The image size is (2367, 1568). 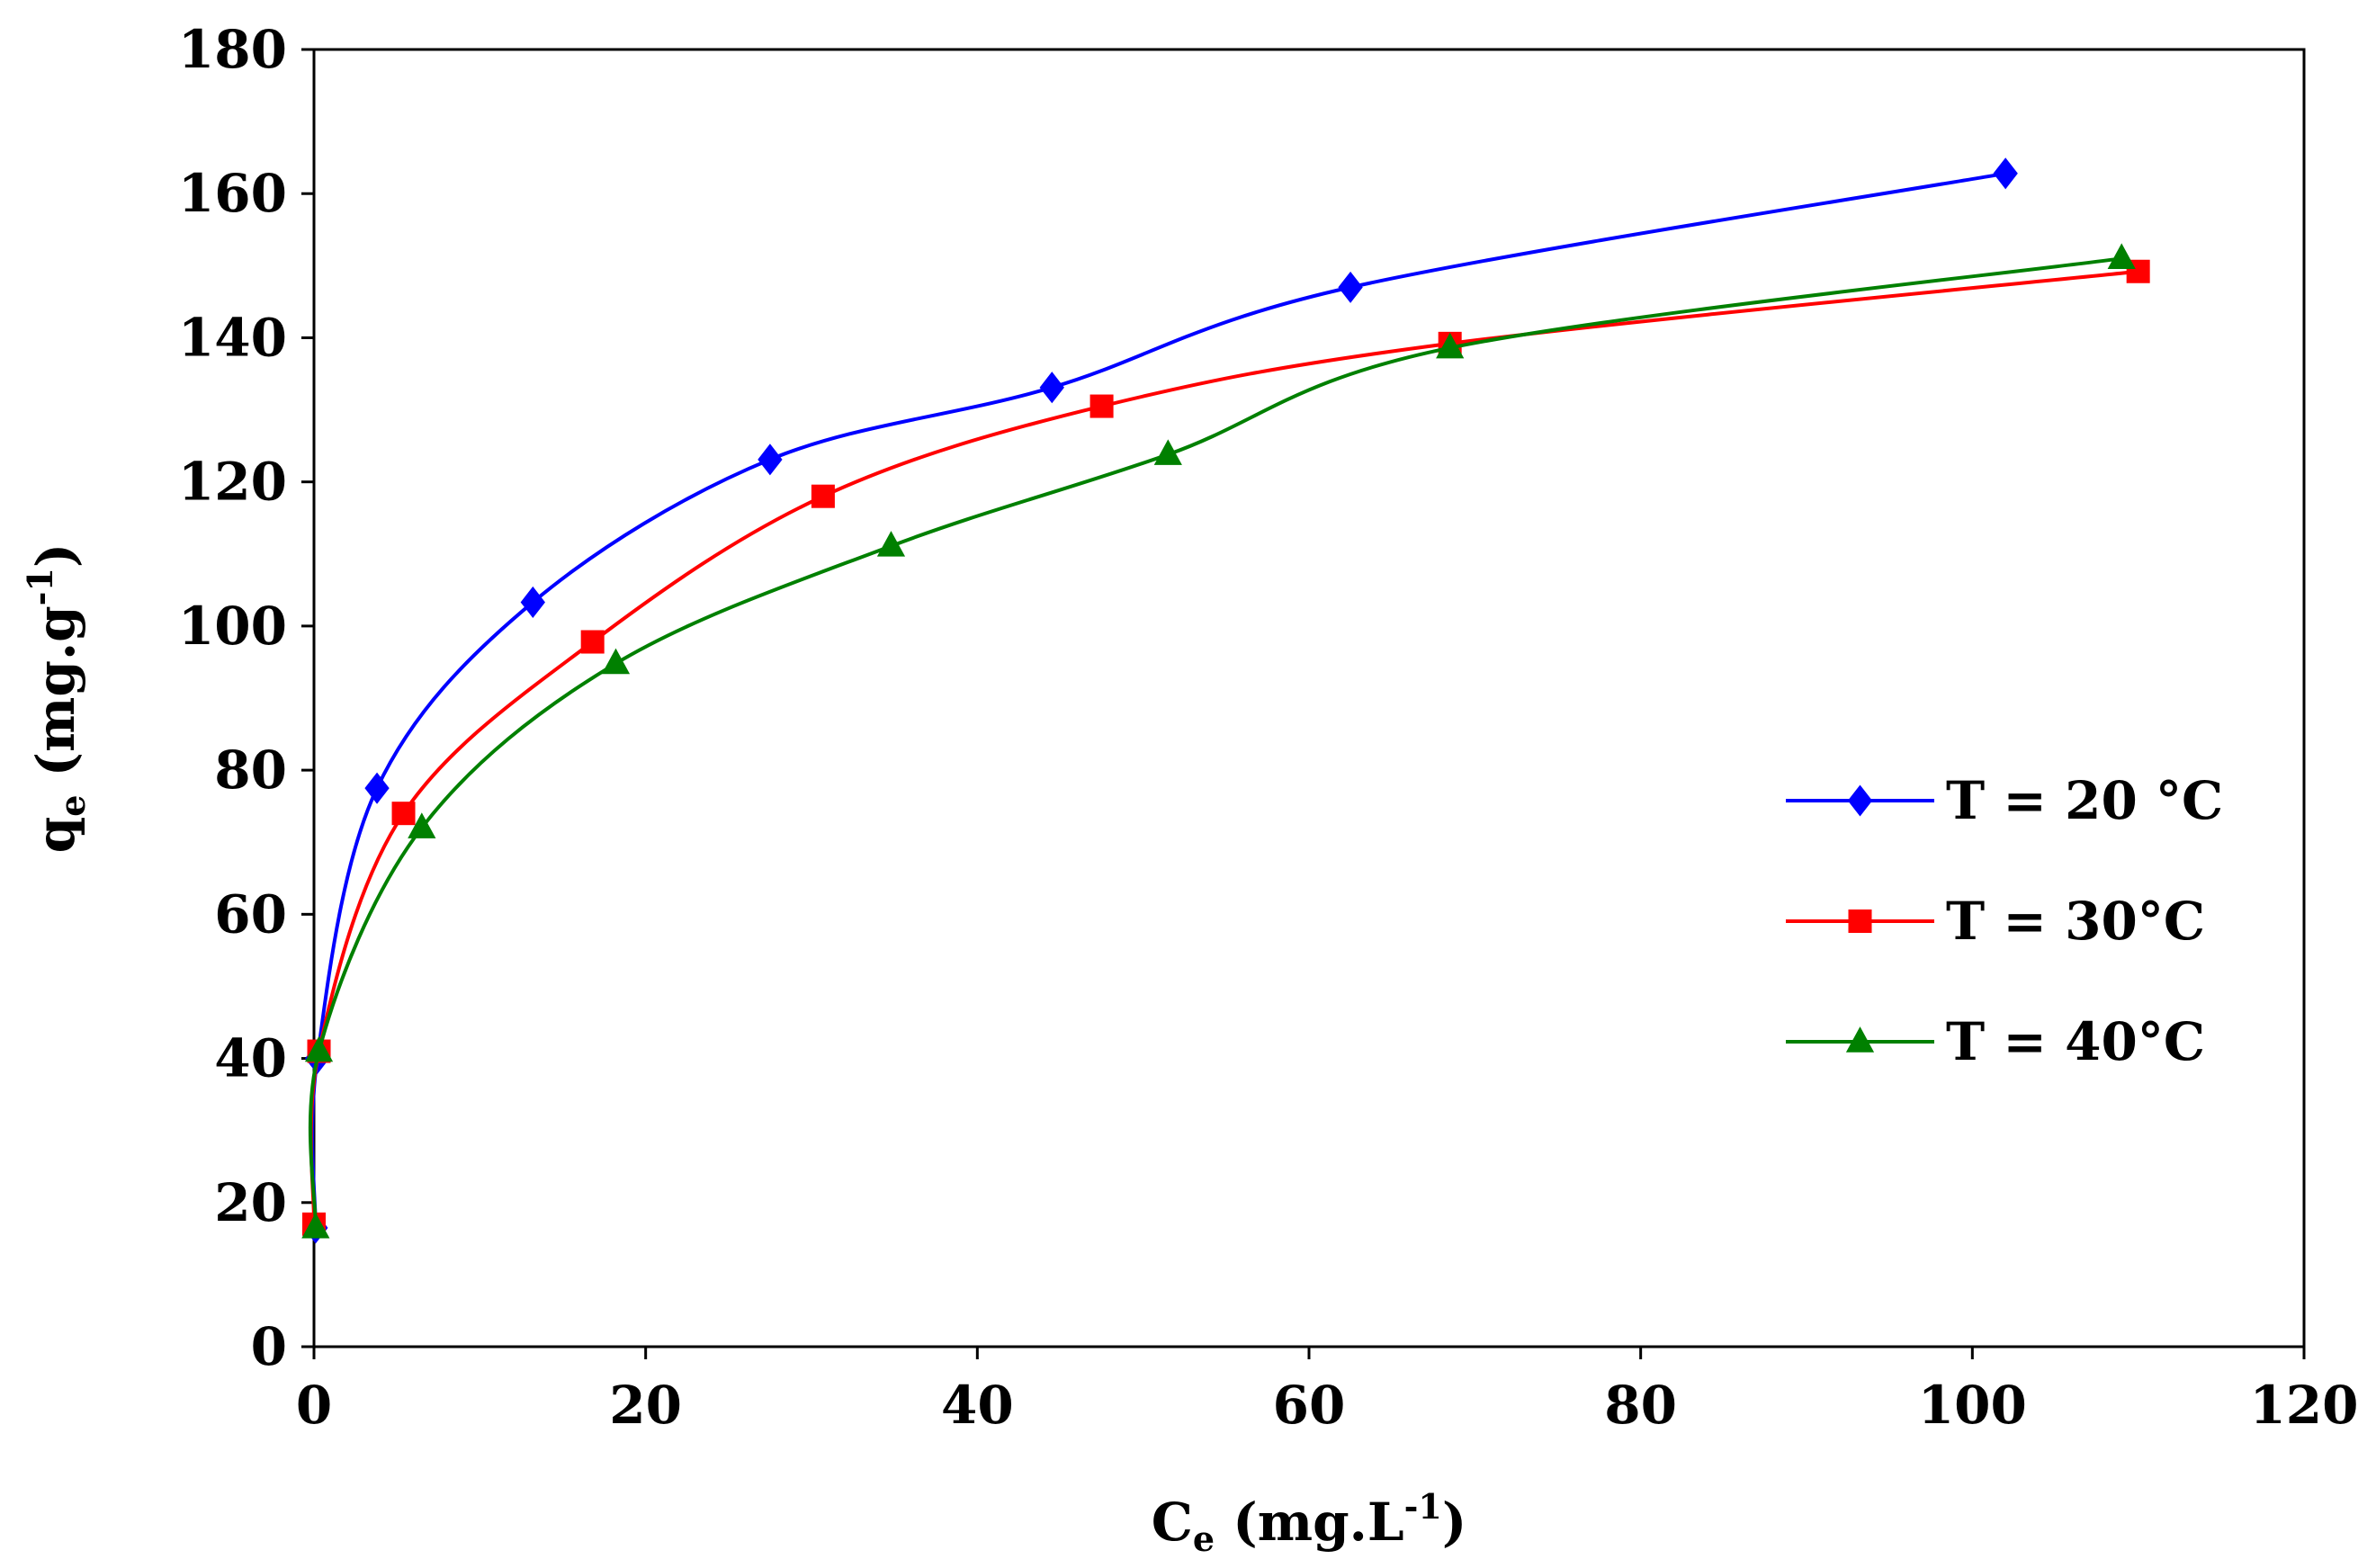 What do you see at coordinates (246, 698) in the screenshot?
I see `y-axis: 0 20 40 60 80 100 120 140 160 180` at bounding box center [246, 698].